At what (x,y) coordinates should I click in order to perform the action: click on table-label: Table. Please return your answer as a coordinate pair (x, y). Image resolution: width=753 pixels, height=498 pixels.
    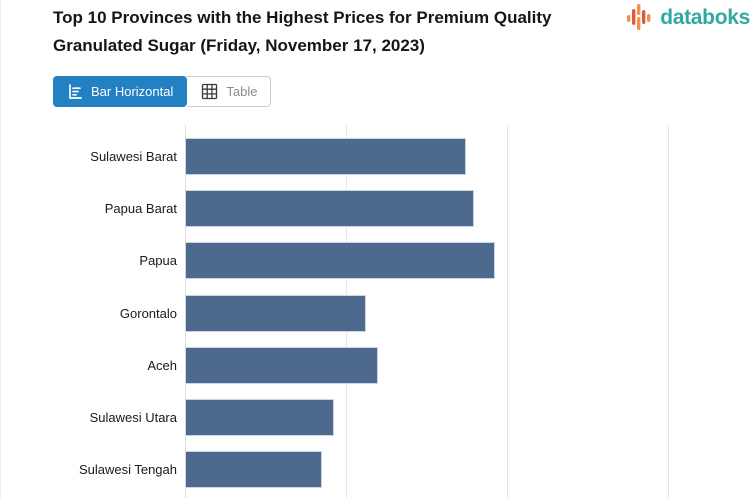
    Looking at the image, I should click on (242, 91).